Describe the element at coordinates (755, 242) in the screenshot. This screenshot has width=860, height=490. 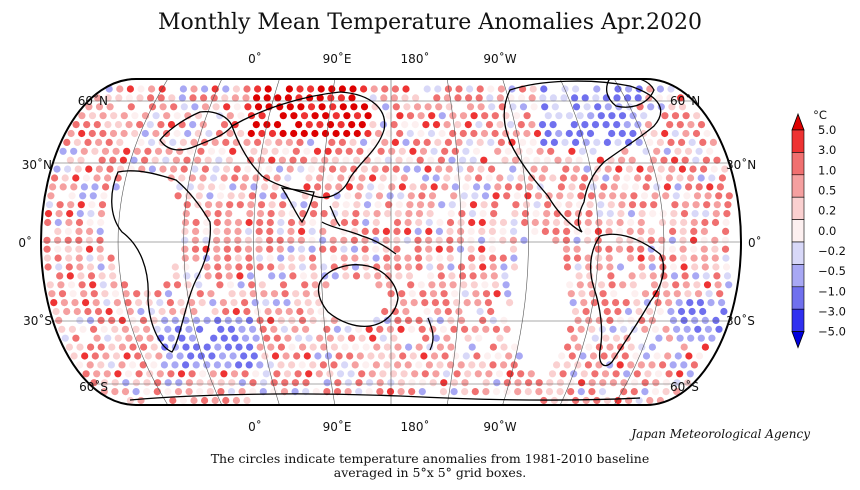
I see `lat-label-right-0: 0˚` at that location.